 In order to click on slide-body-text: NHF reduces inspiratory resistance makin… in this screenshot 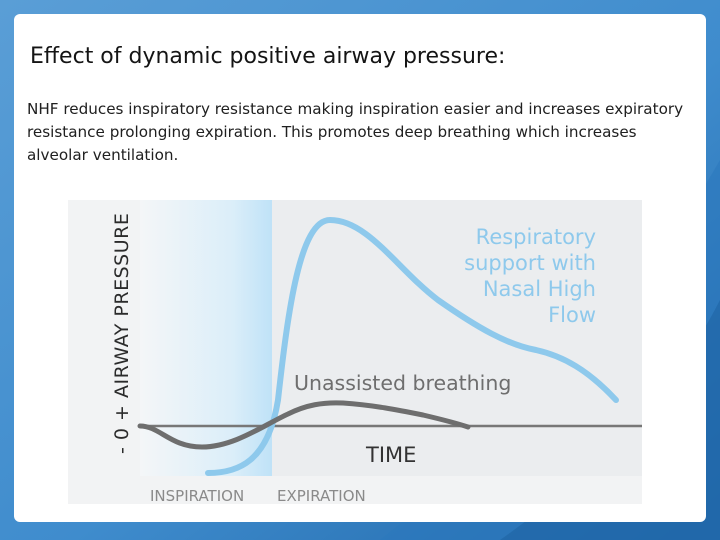, I will do `click(355, 132)`.